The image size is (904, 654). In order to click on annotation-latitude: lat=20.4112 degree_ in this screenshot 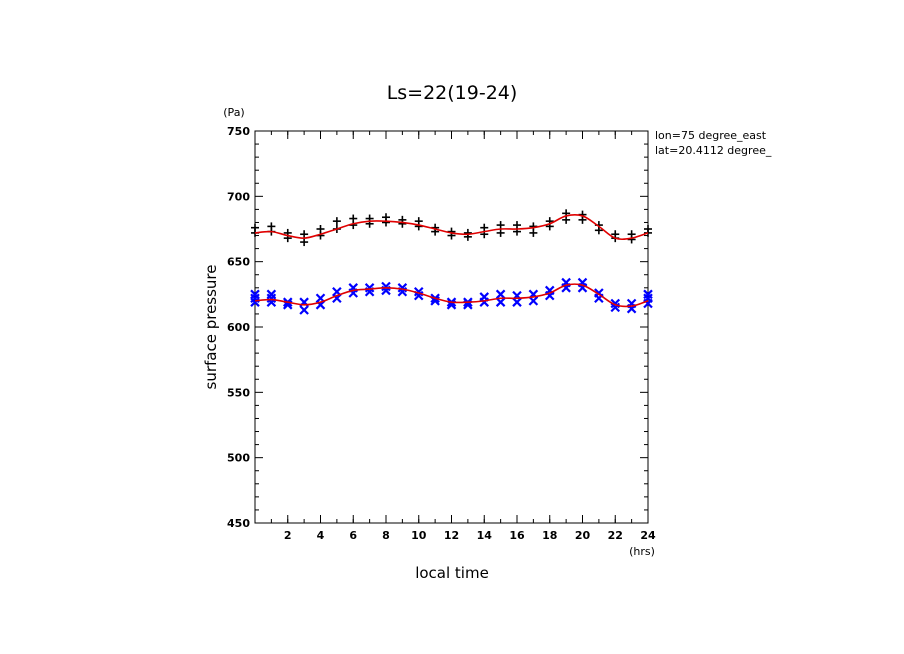, I will do `click(713, 150)`.